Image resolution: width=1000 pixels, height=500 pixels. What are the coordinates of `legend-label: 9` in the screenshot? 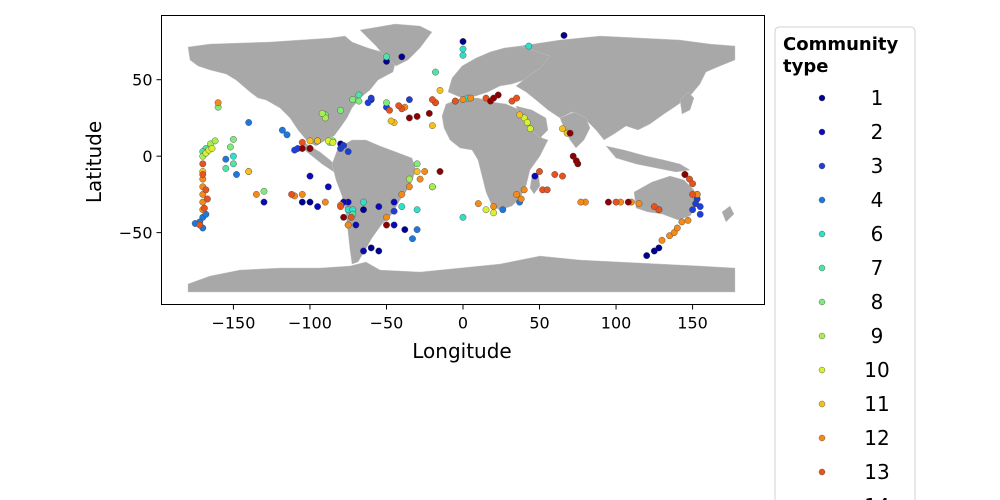 It's located at (877, 336).